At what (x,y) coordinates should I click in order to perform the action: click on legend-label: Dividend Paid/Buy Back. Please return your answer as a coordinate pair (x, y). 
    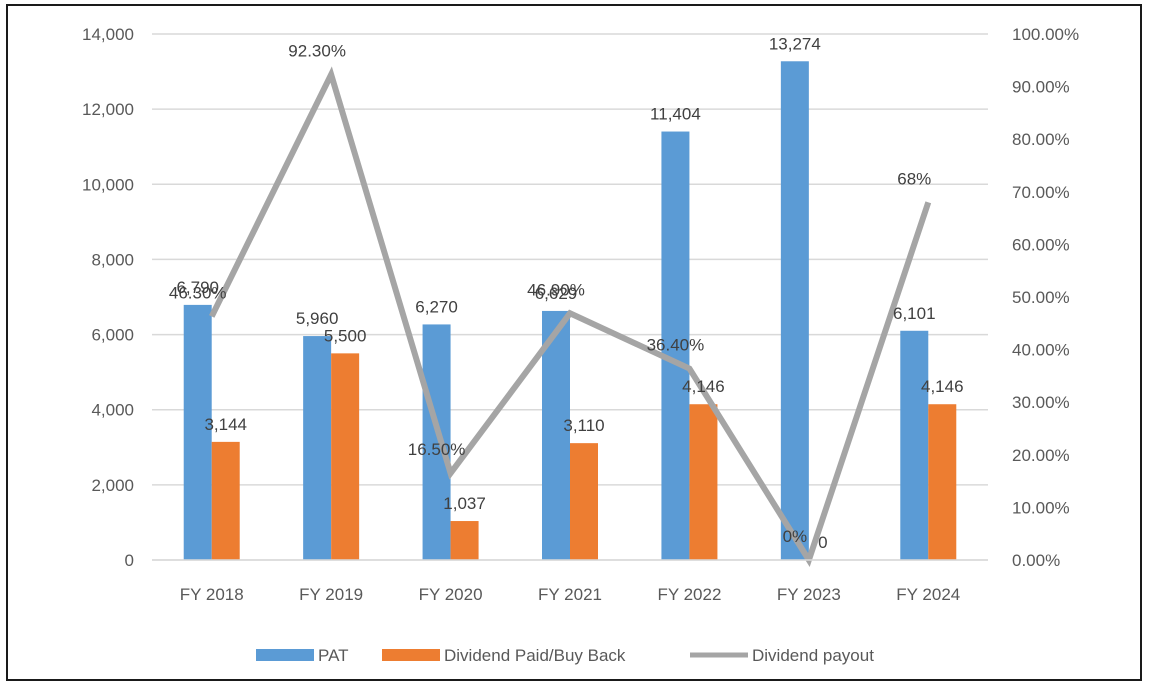
    Looking at the image, I should click on (535, 655).